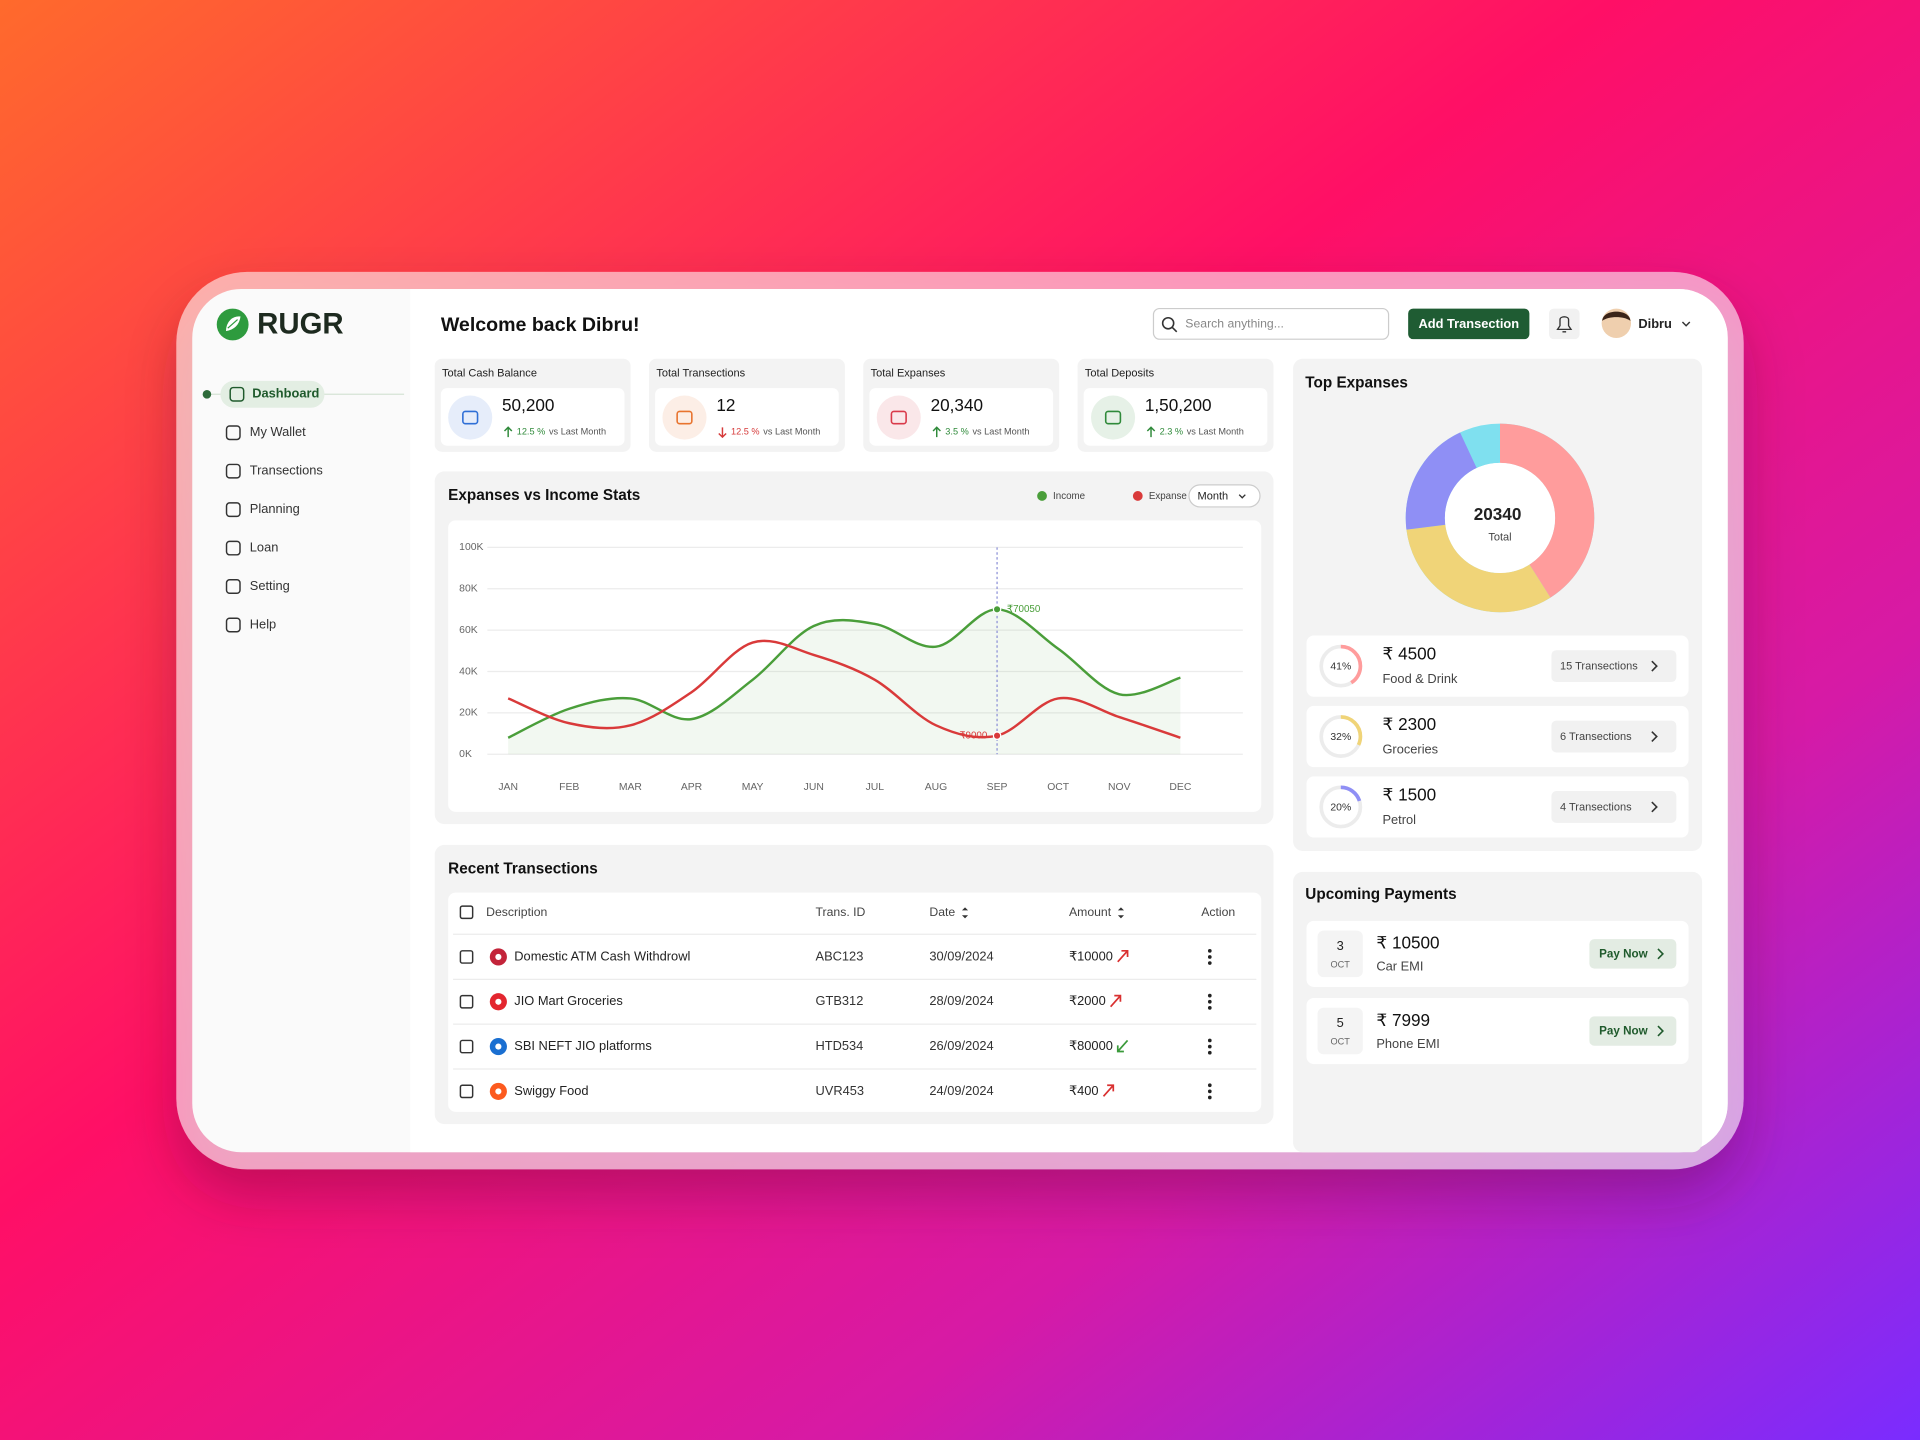 The image size is (1920, 1440). Describe the element at coordinates (942, 912) in the screenshot. I see `column-header: Date` at that location.